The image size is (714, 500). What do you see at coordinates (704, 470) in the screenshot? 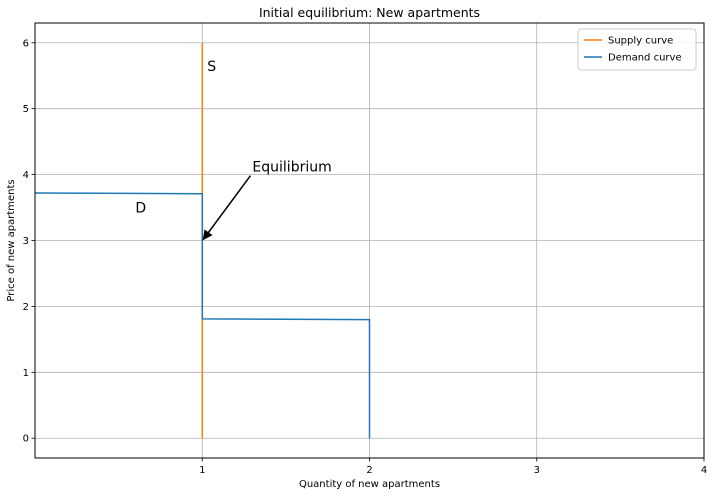
I see `x-tick-label: 4` at bounding box center [704, 470].